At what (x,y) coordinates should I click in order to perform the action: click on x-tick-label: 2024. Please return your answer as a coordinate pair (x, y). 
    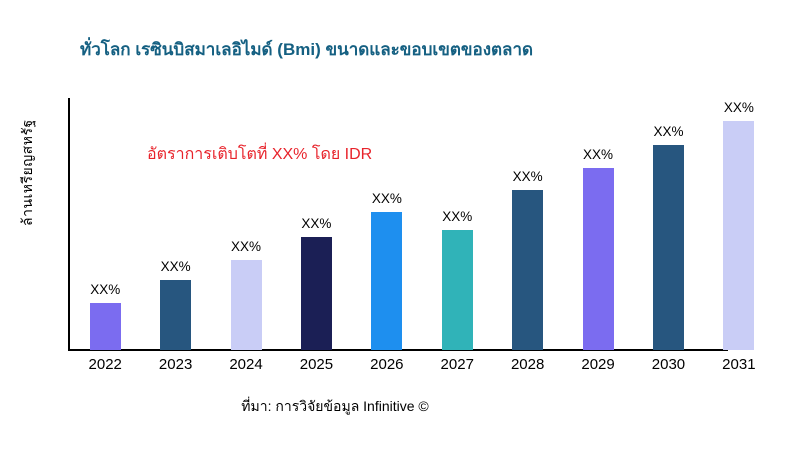
    Looking at the image, I should click on (246, 364).